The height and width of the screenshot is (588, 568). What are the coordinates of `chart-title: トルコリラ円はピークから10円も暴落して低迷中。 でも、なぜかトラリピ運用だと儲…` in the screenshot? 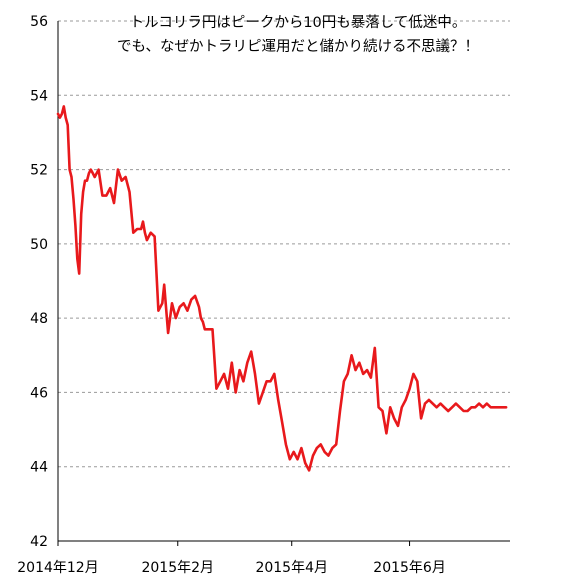 It's located at (298, 34).